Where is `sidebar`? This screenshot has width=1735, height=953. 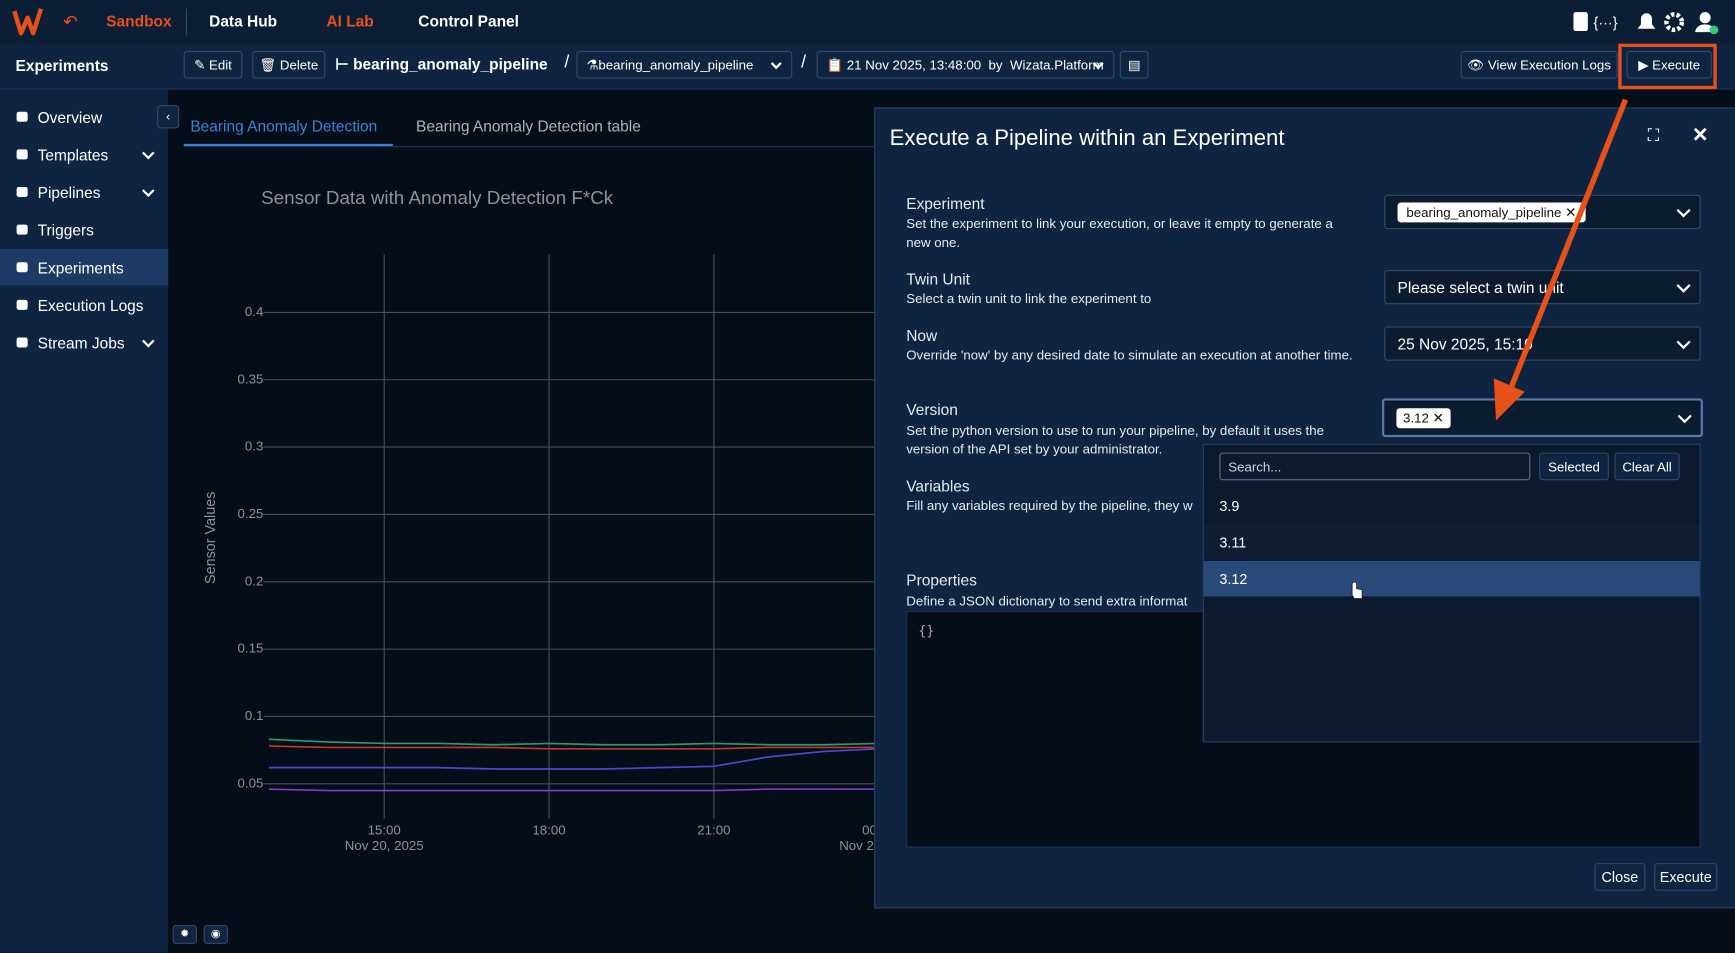 sidebar is located at coordinates (84, 521).